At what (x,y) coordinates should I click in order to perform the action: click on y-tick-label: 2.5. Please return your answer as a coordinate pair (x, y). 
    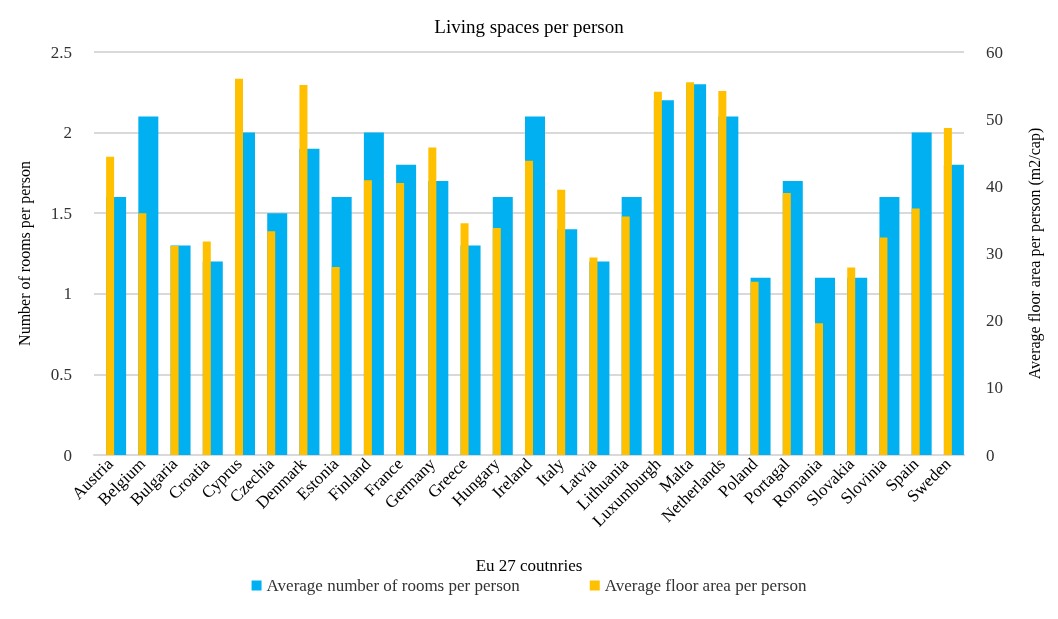
    Looking at the image, I should click on (61, 52).